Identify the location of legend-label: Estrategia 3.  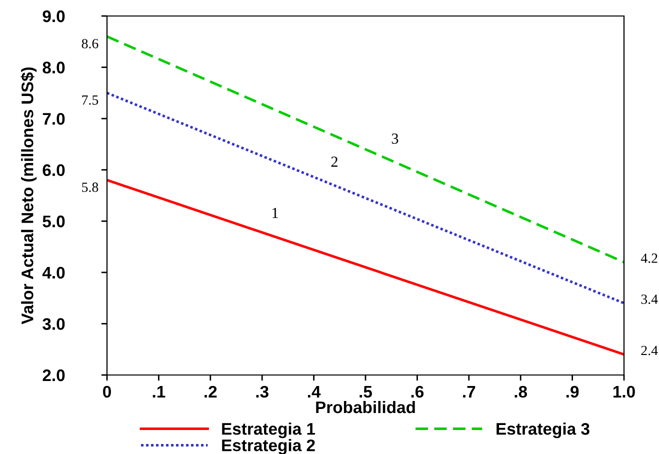
(543, 430).